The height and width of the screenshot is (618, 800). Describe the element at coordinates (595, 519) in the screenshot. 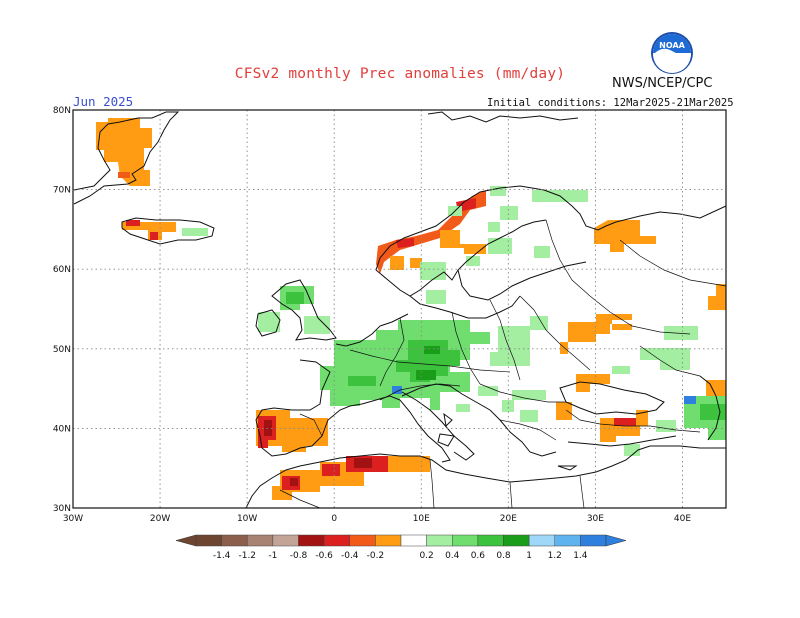

I see `lon-tick-label: 30E` at that location.